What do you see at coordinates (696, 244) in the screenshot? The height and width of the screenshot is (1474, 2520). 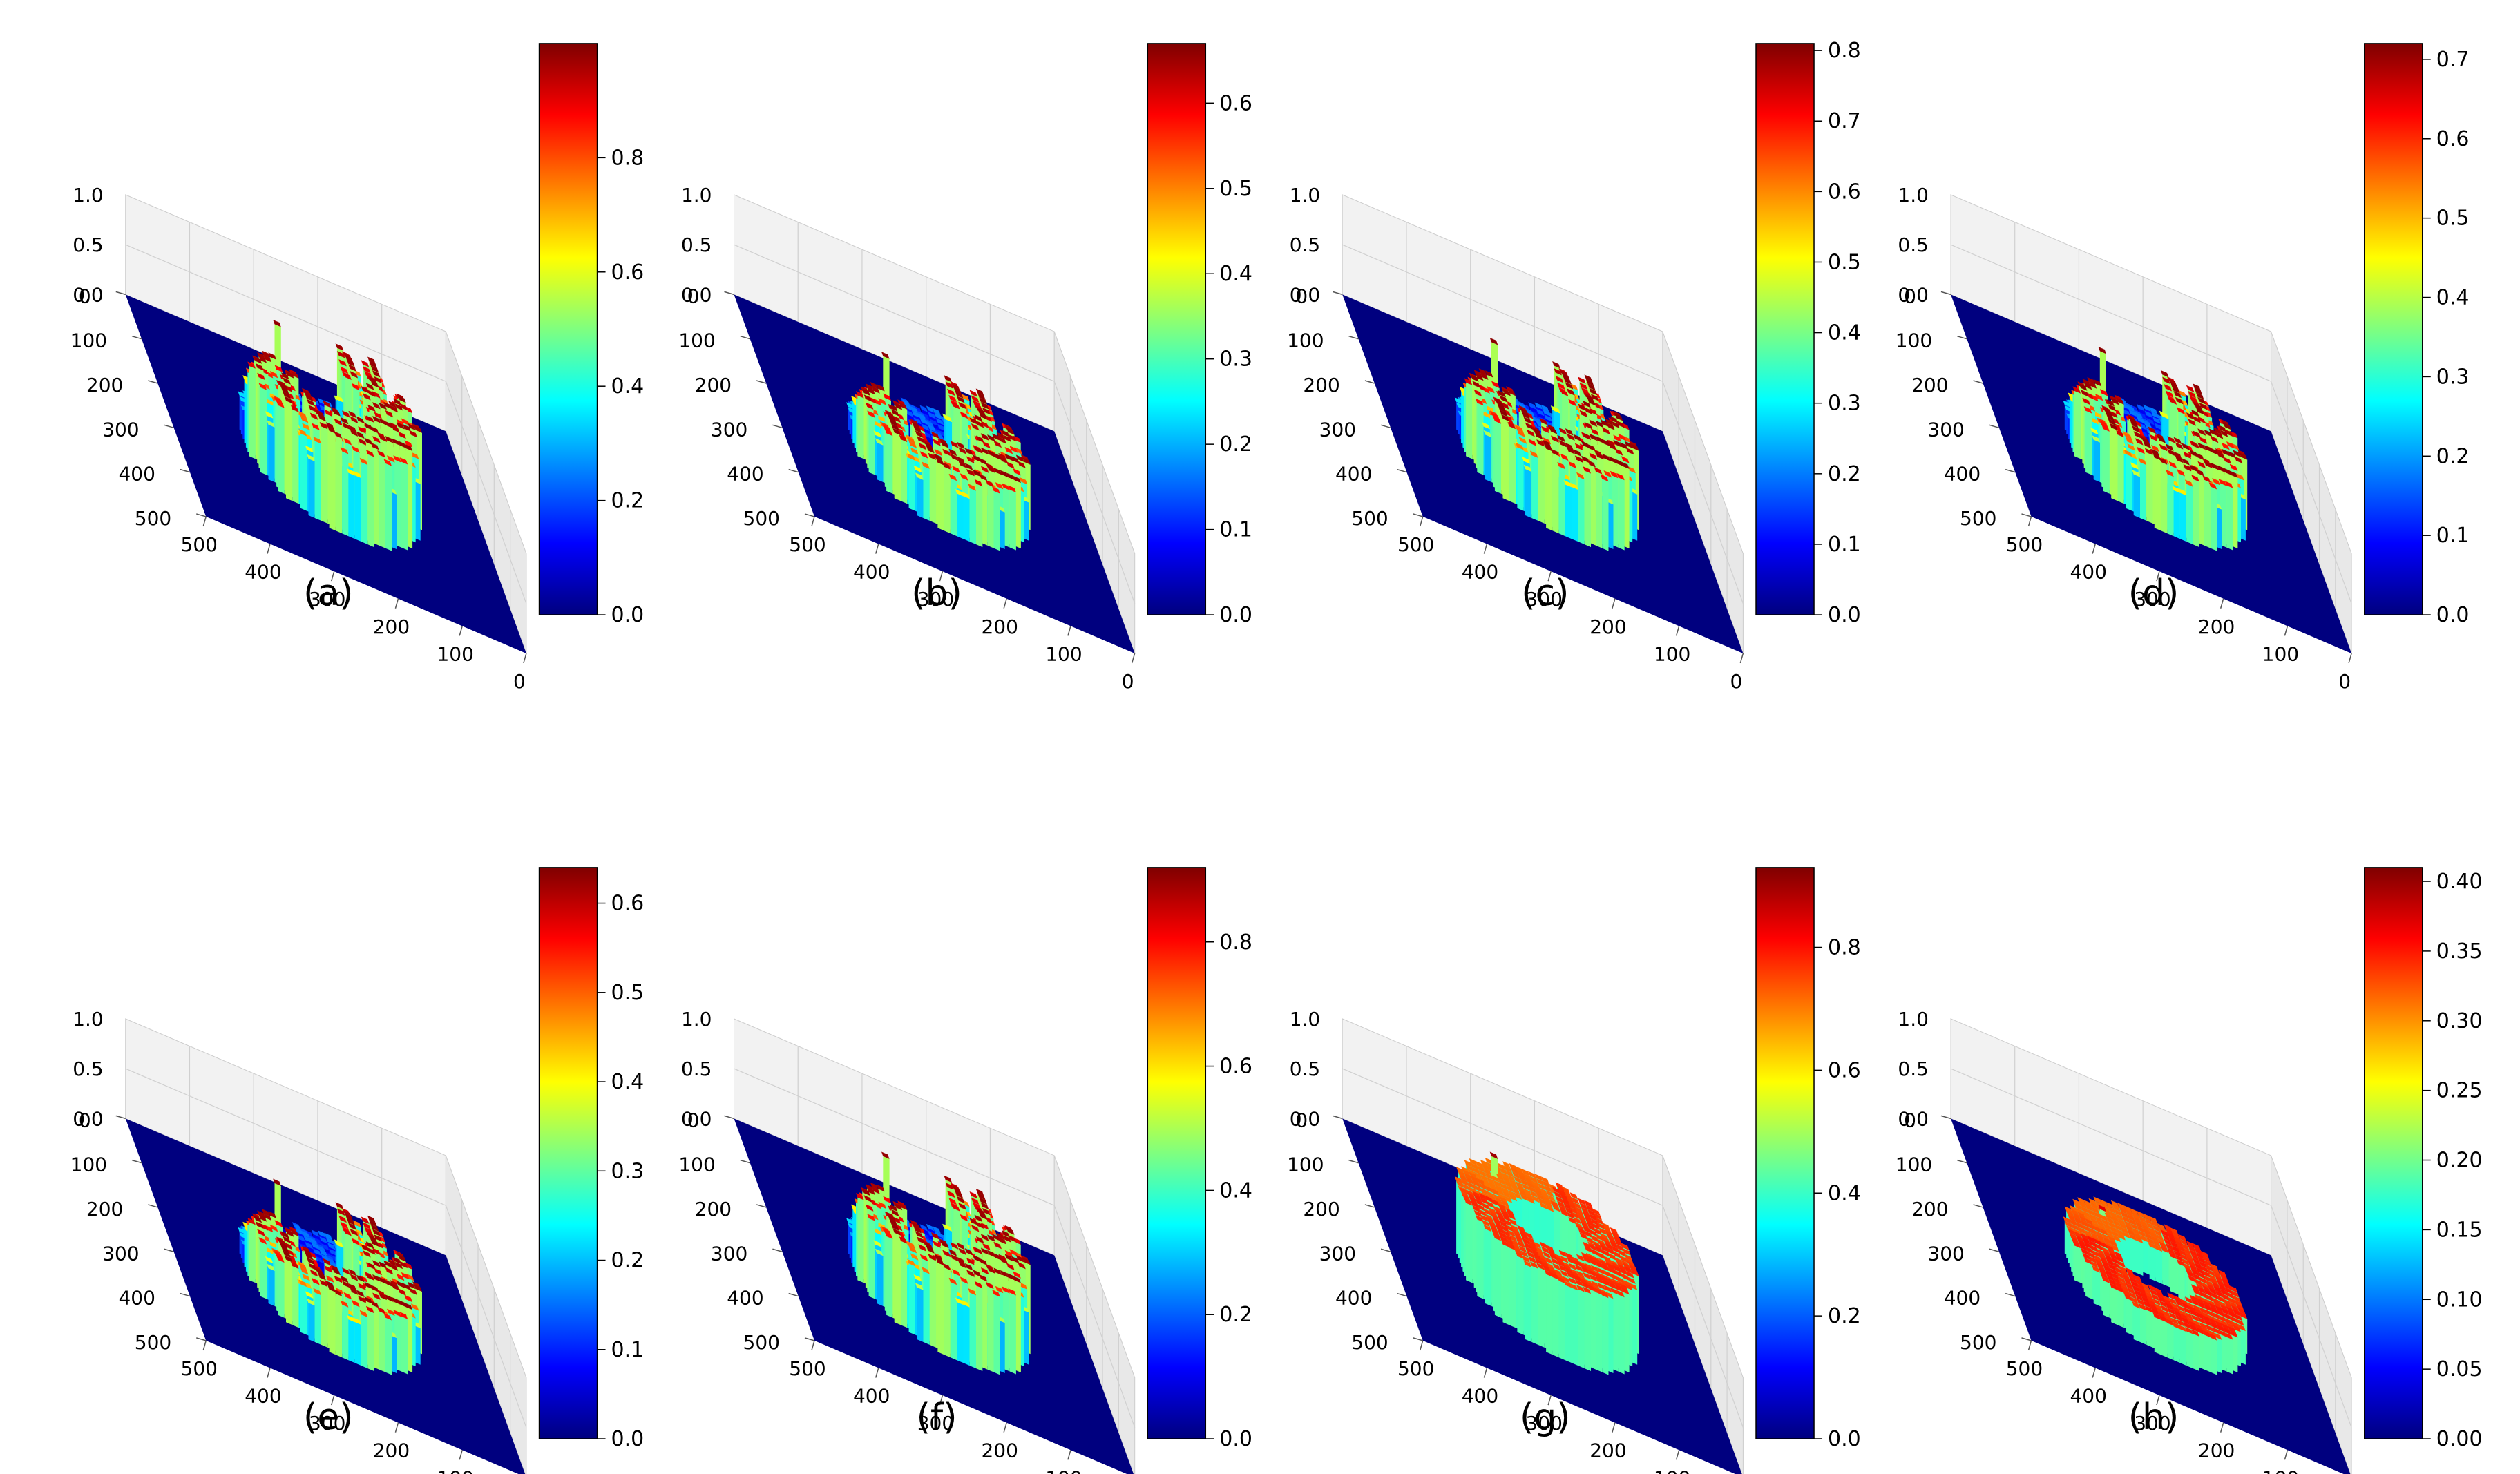 I see `z-tick-label: 0.5` at bounding box center [696, 244].